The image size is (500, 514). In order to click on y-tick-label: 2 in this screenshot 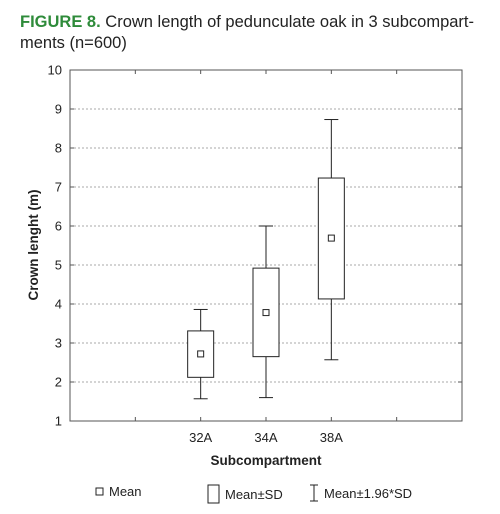, I will do `click(58, 382)`.